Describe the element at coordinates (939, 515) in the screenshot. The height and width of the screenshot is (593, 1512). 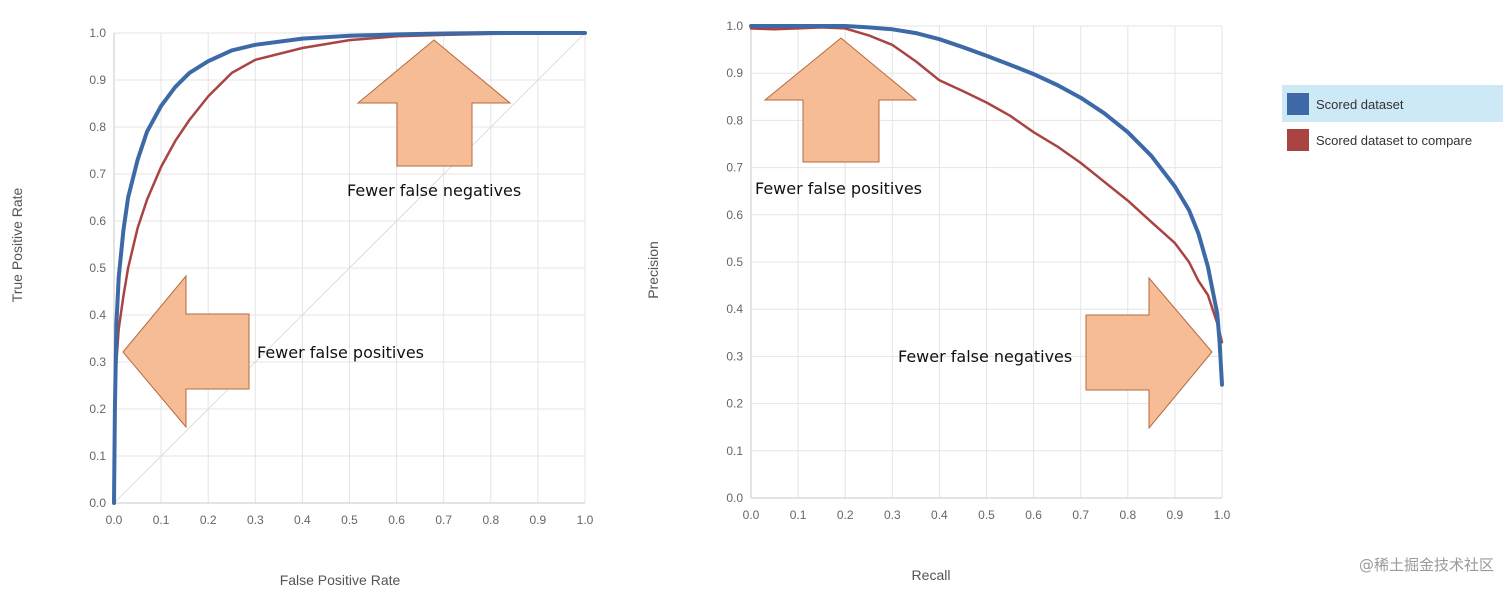
I see `pr-xtick-0.4: 0.4` at that location.